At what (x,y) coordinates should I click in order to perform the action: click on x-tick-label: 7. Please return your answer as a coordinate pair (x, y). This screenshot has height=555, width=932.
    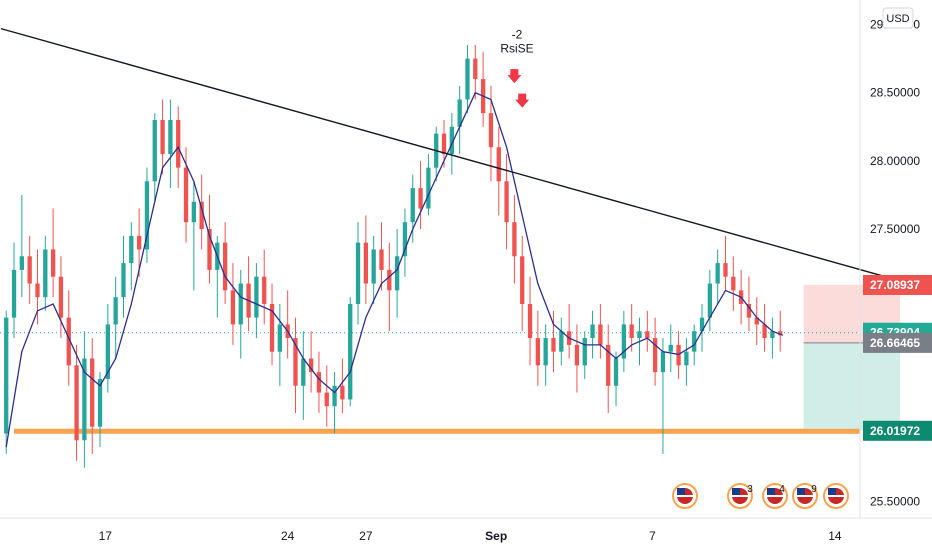
    Looking at the image, I should click on (652, 536).